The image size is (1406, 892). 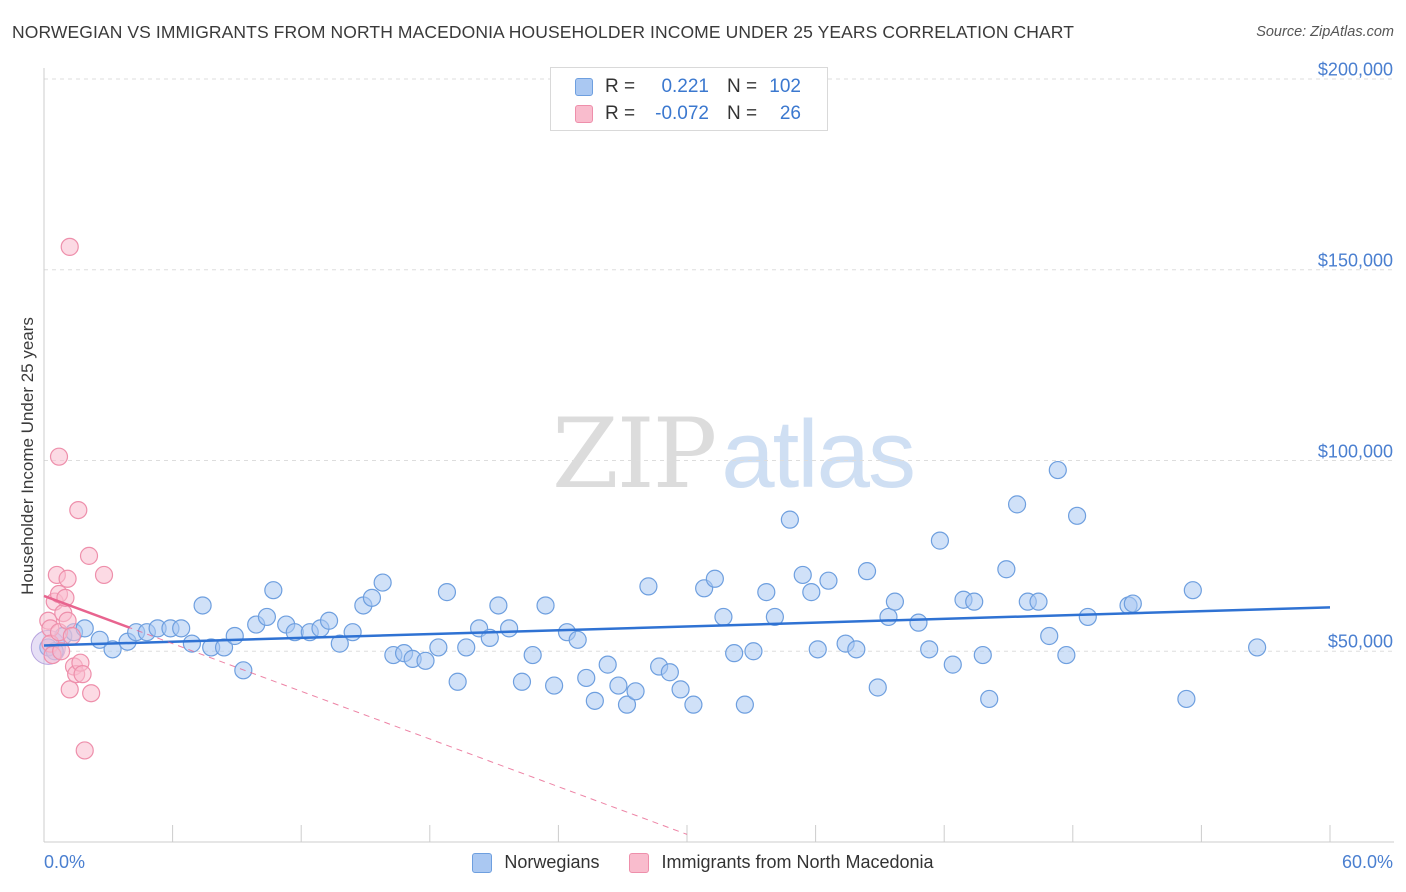 What do you see at coordinates (1355, 69) in the screenshot?
I see `y-tick-label: $200,000` at bounding box center [1355, 69].